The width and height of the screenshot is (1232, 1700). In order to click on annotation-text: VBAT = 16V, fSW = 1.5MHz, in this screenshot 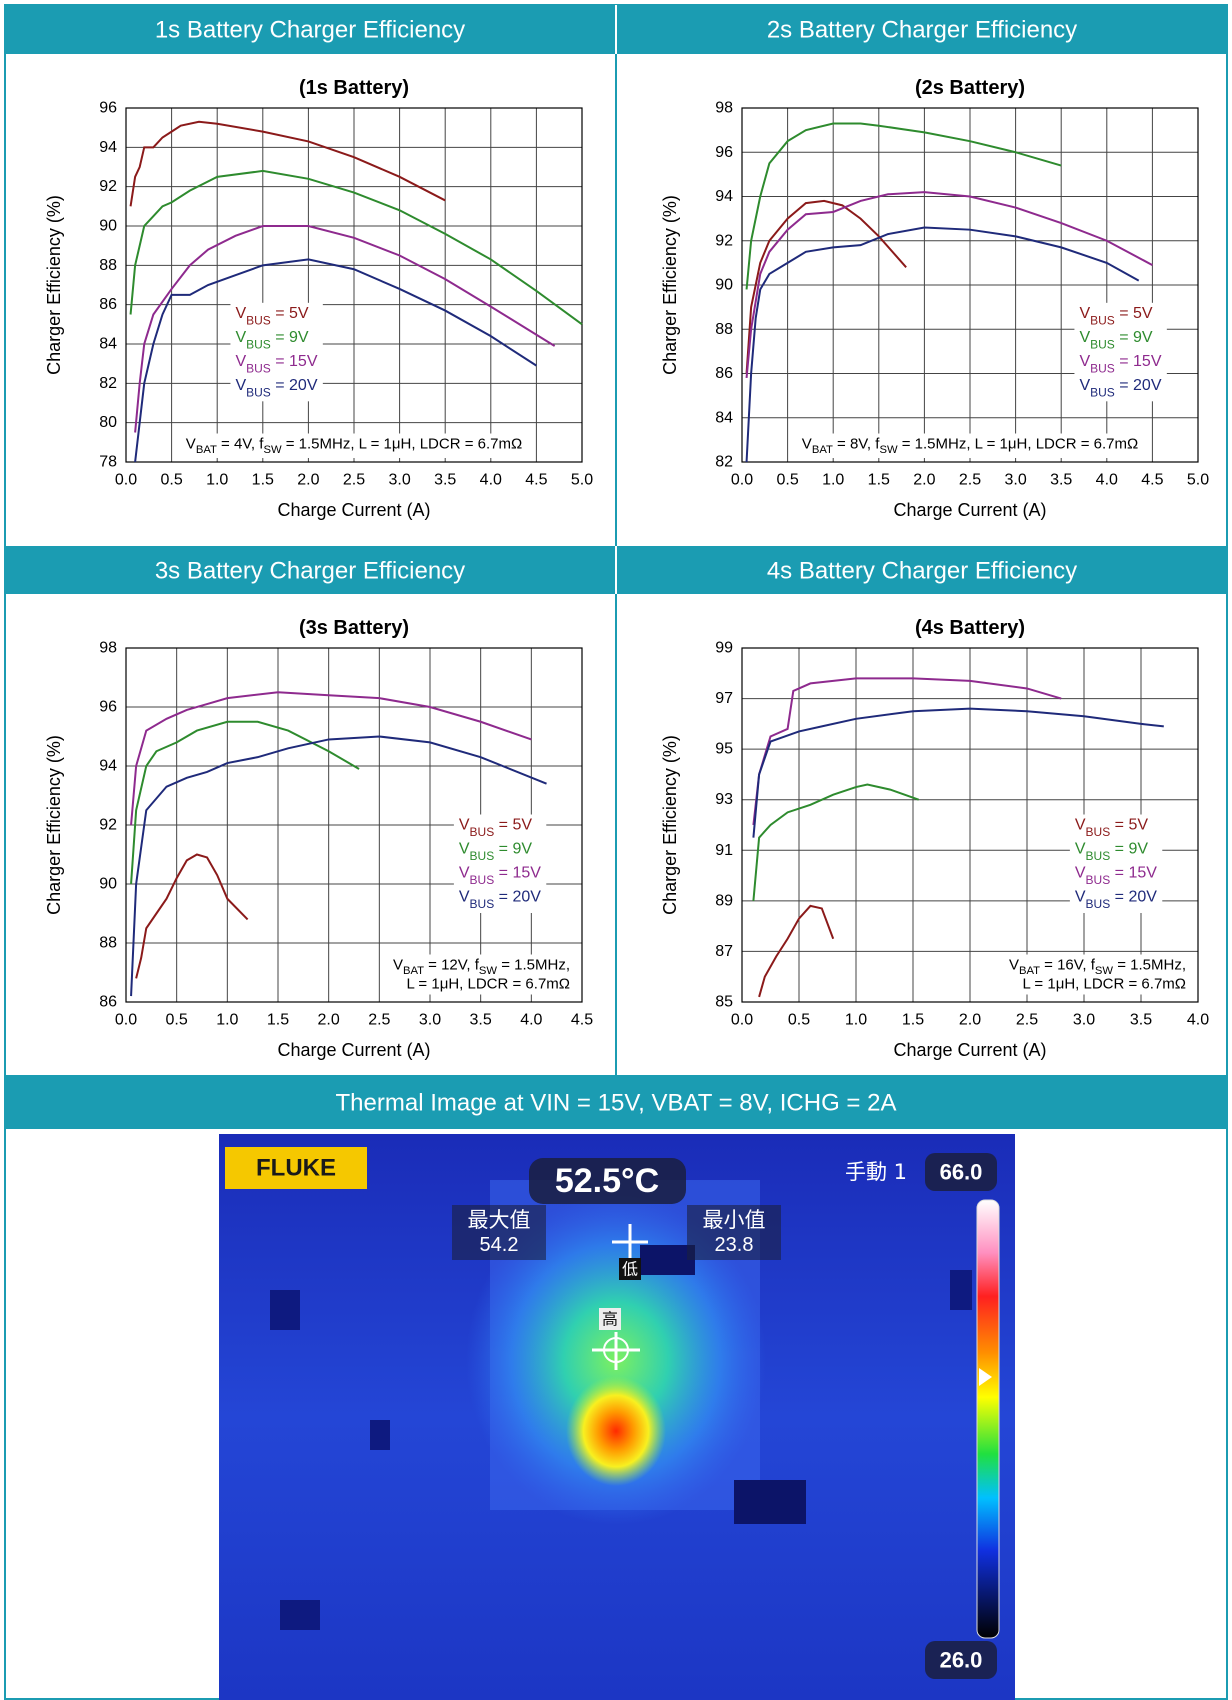, I will do `click(1097, 967)`.